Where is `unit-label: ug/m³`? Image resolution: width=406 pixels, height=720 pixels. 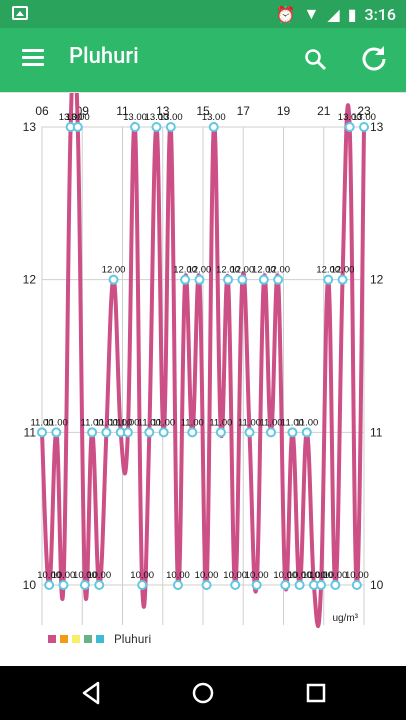
unit-label: ug/m³ is located at coordinates (345, 618).